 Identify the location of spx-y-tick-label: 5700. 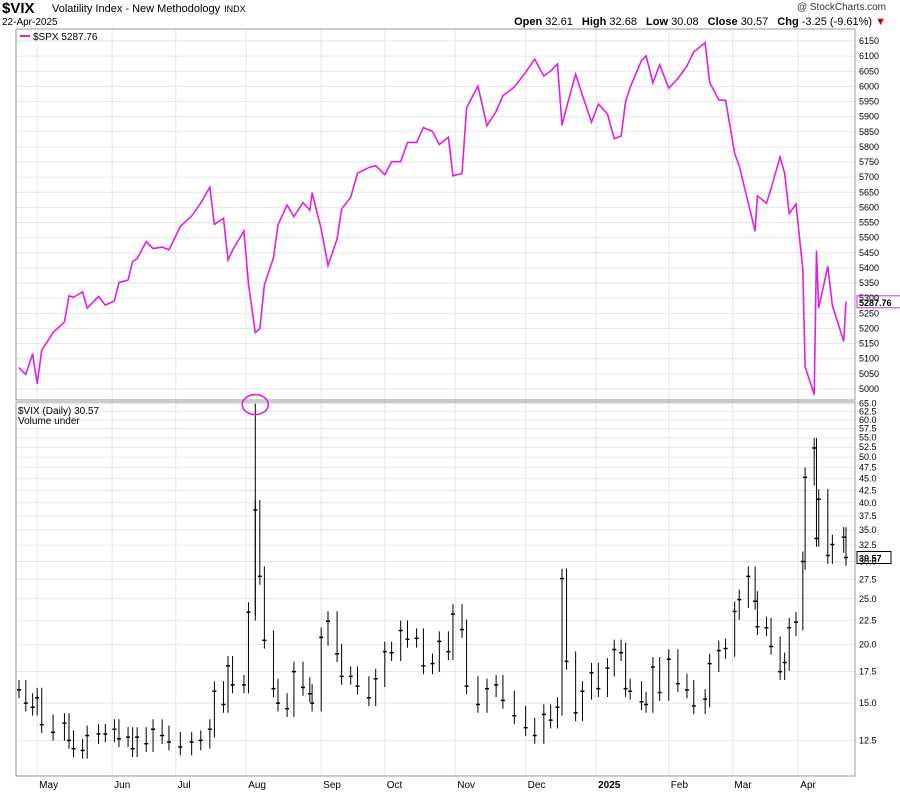
(869, 177).